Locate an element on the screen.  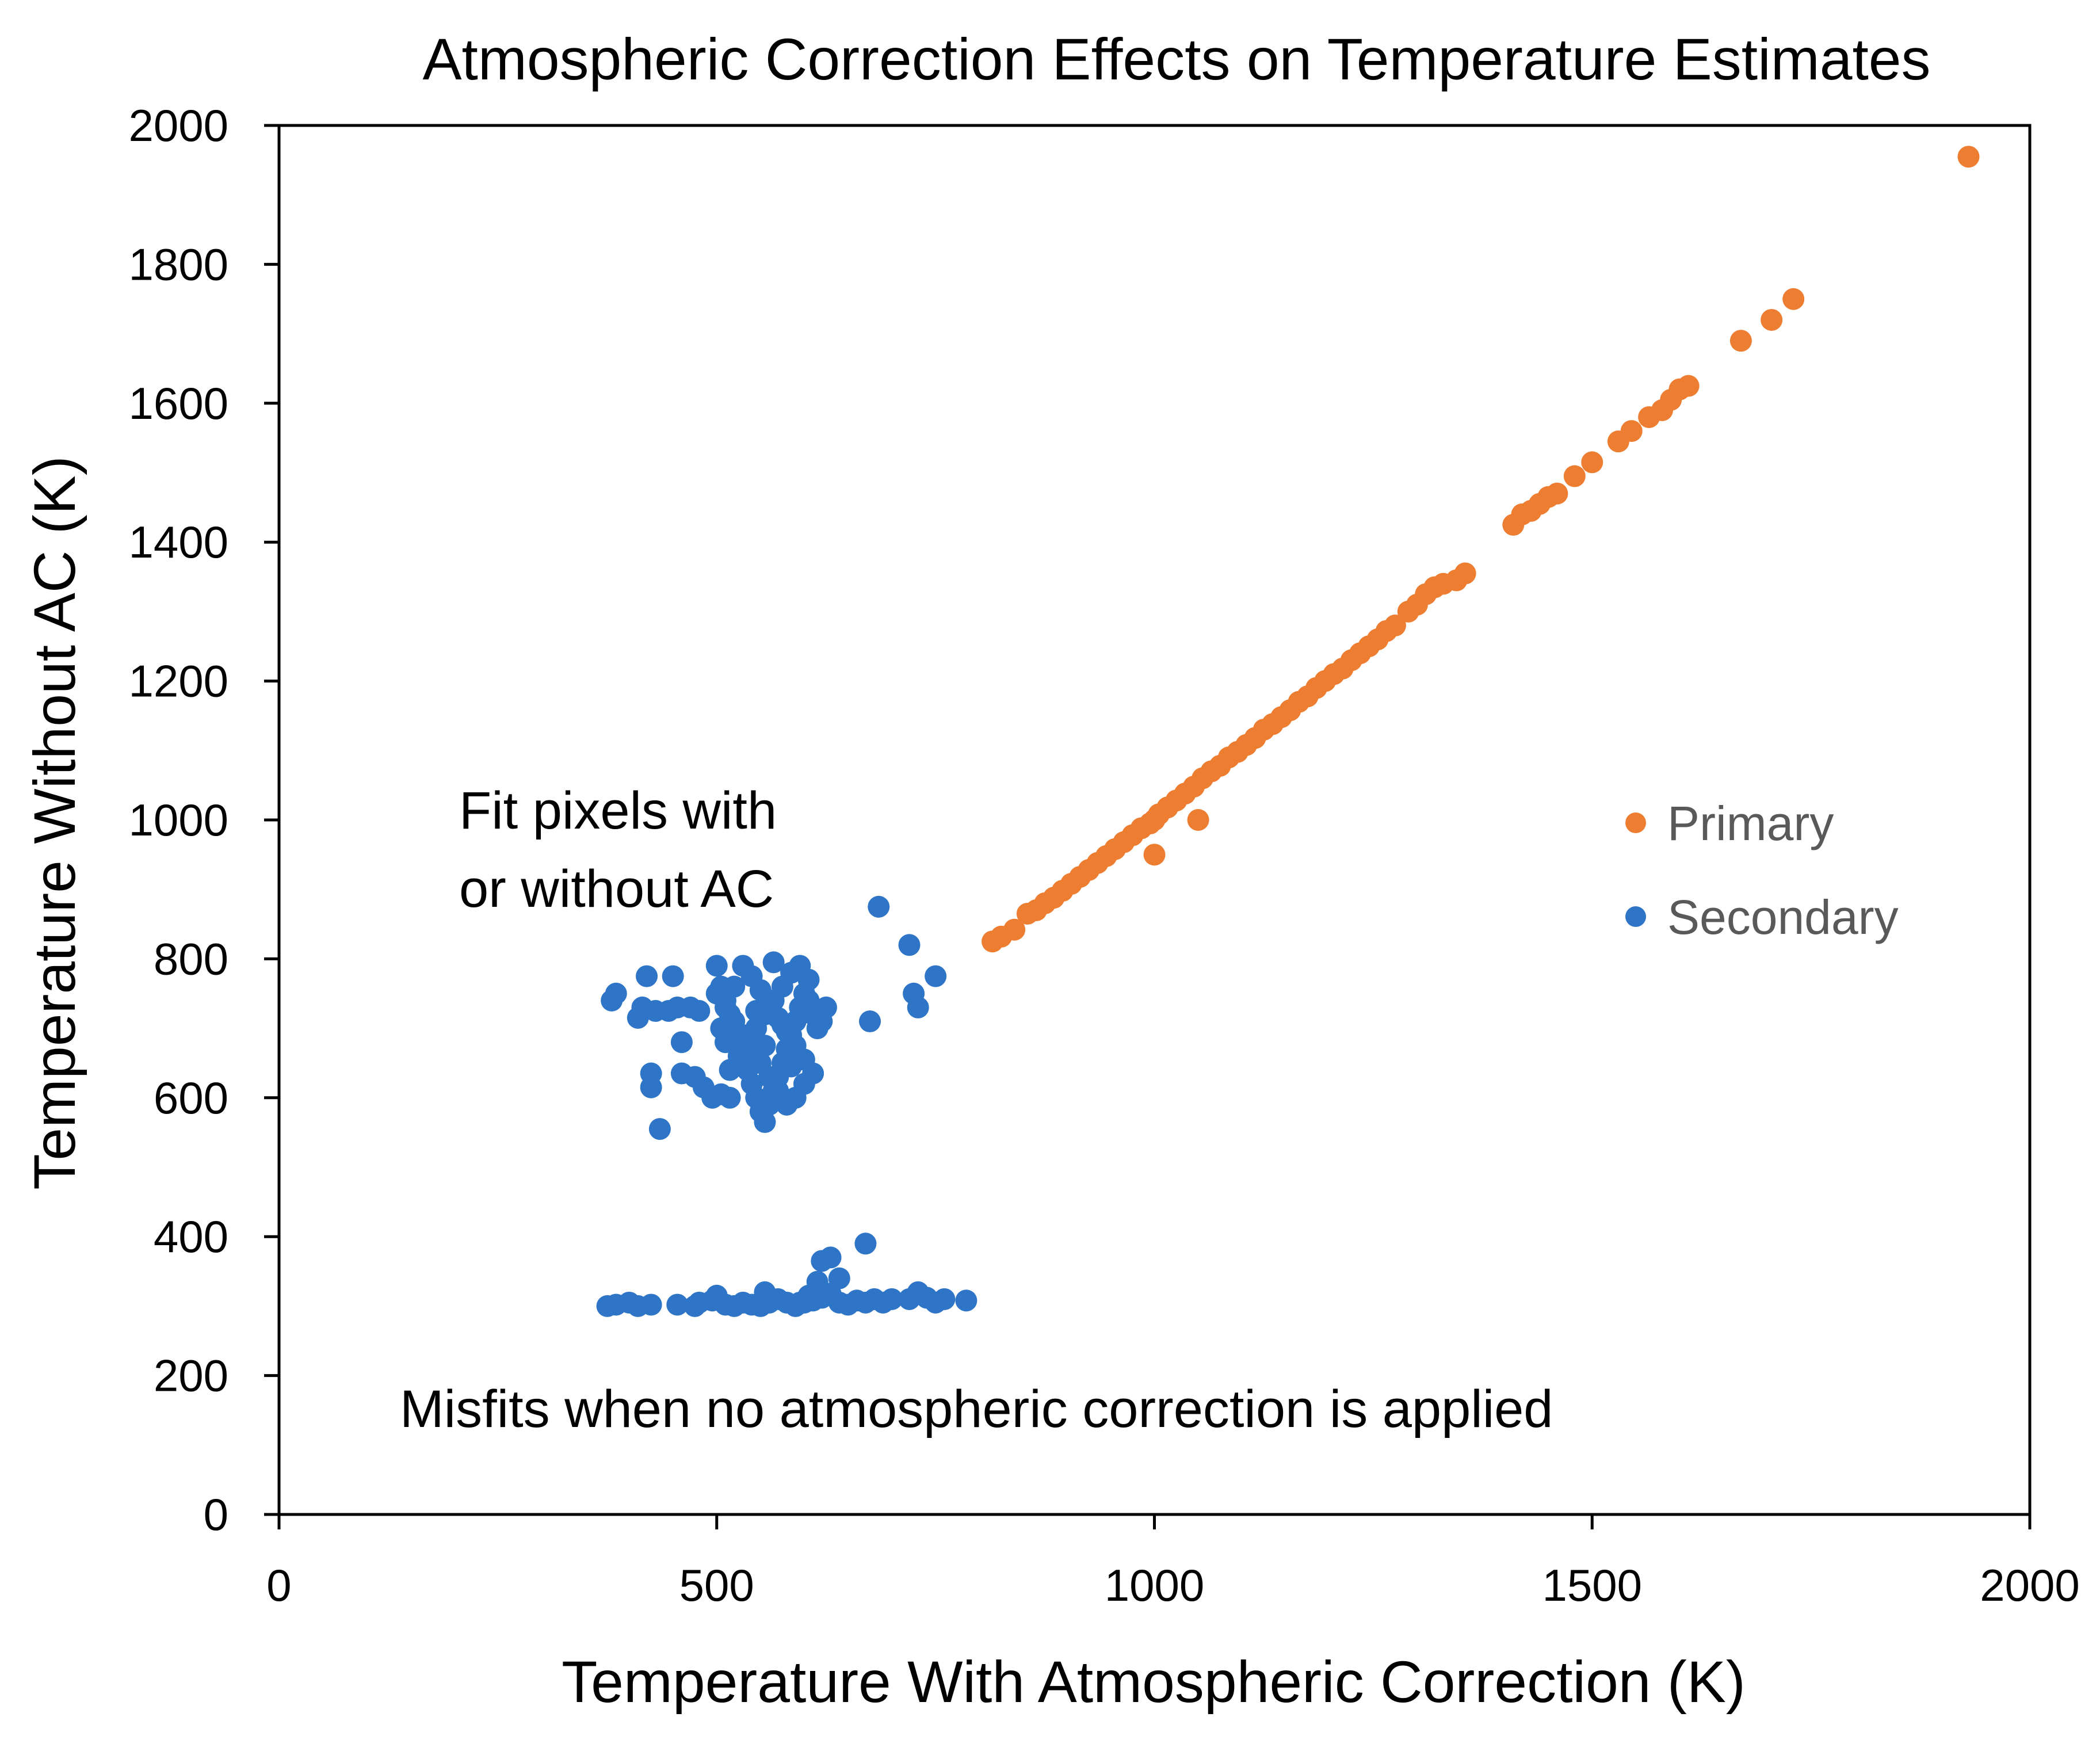
y-tick-label: 600 is located at coordinates (191, 1098).